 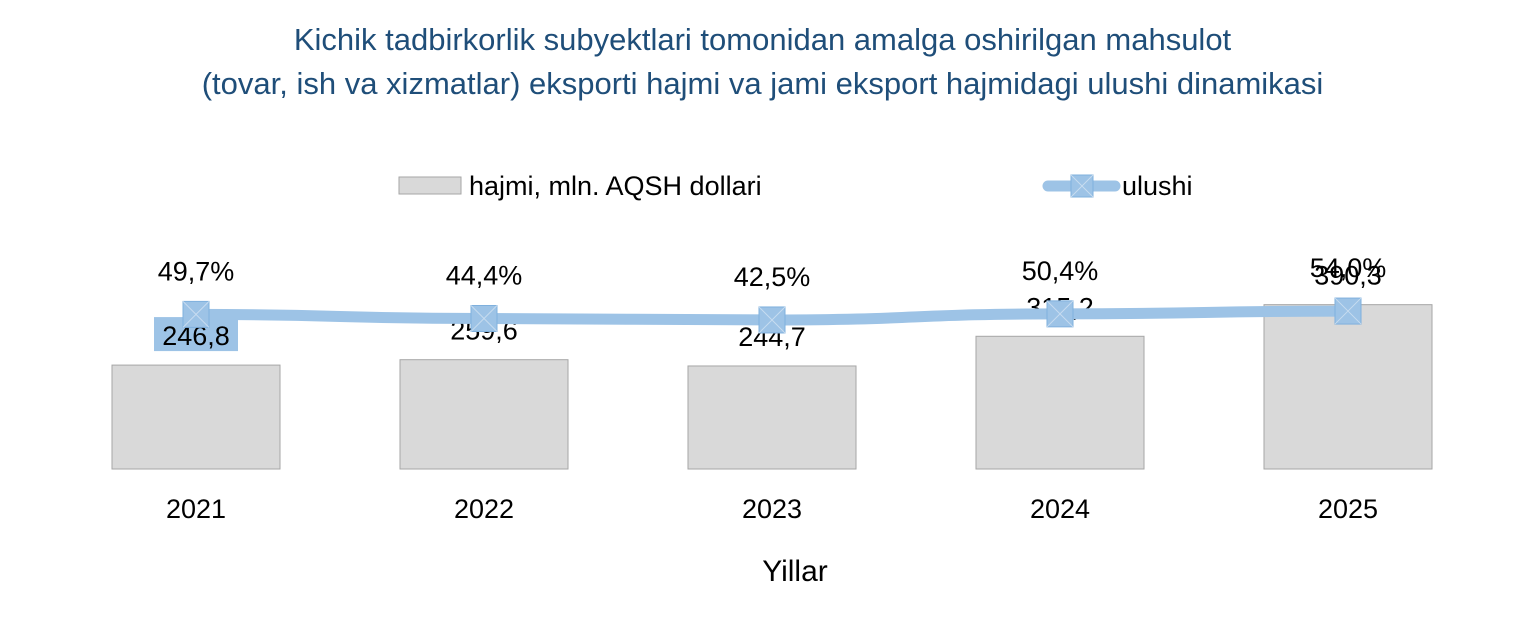 I want to click on line-point-2024, so click(x=1060, y=314).